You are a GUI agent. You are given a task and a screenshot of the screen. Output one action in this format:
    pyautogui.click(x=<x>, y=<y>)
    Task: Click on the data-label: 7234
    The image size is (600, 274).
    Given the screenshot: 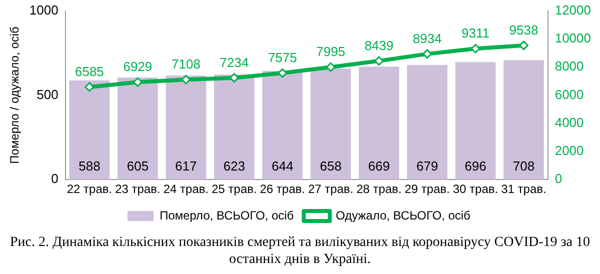 What is the action you would take?
    pyautogui.click(x=234, y=62)
    